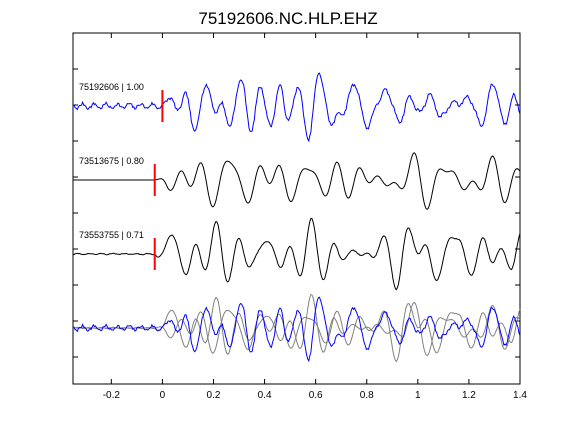 Image resolution: width=576 pixels, height=432 pixels. I want to click on trace-label: 75192606 | 1.00, so click(111, 87).